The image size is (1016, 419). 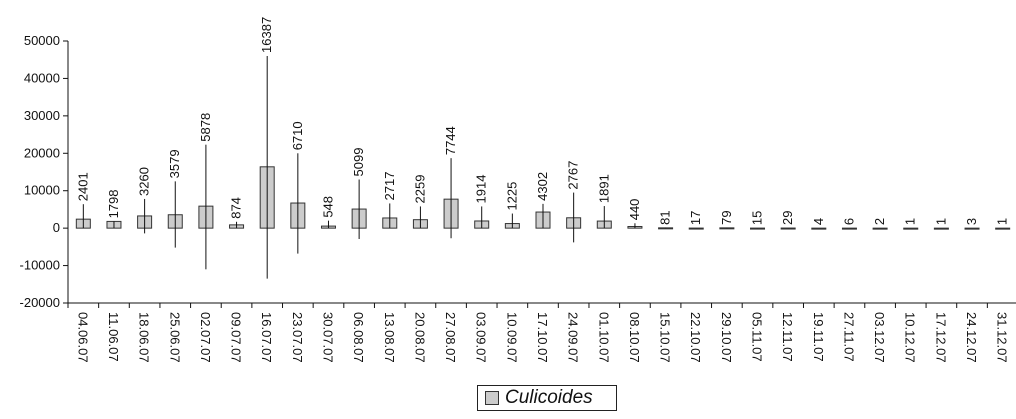 I want to click on x-tick-label: 17.12.07, so click(x=940, y=337).